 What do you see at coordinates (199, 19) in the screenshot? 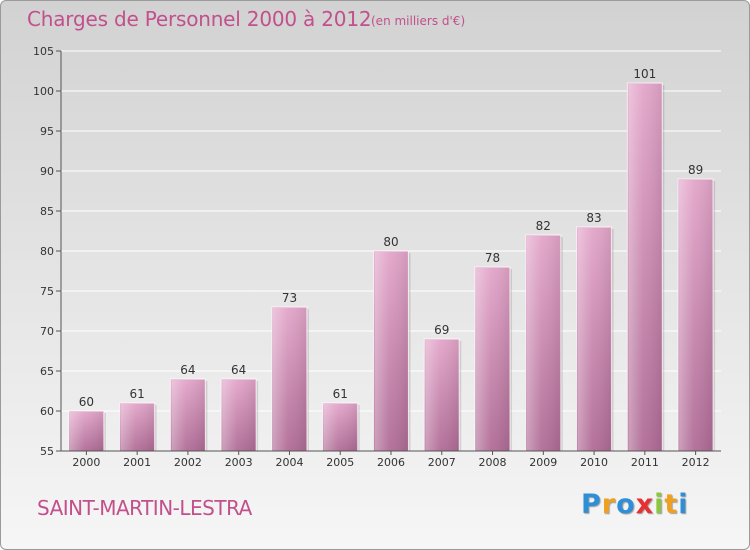
I see `chart-title: Charges de Personnel 2000 à 2012` at bounding box center [199, 19].